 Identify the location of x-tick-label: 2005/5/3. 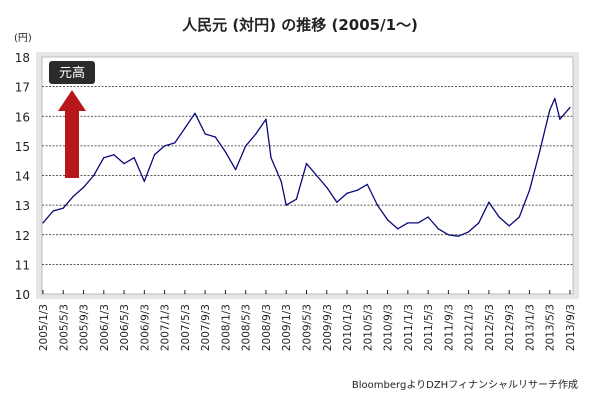
(64, 327).